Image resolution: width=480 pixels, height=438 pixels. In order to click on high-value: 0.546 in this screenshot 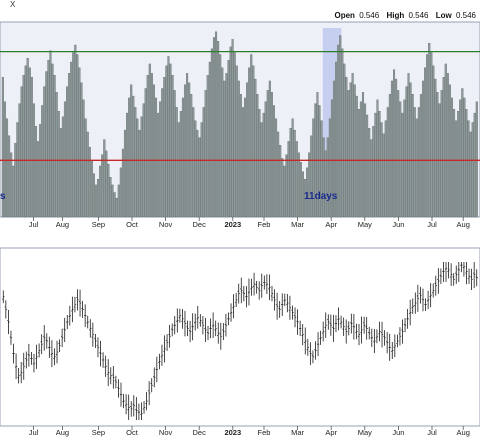, I will do `click(418, 15)`.